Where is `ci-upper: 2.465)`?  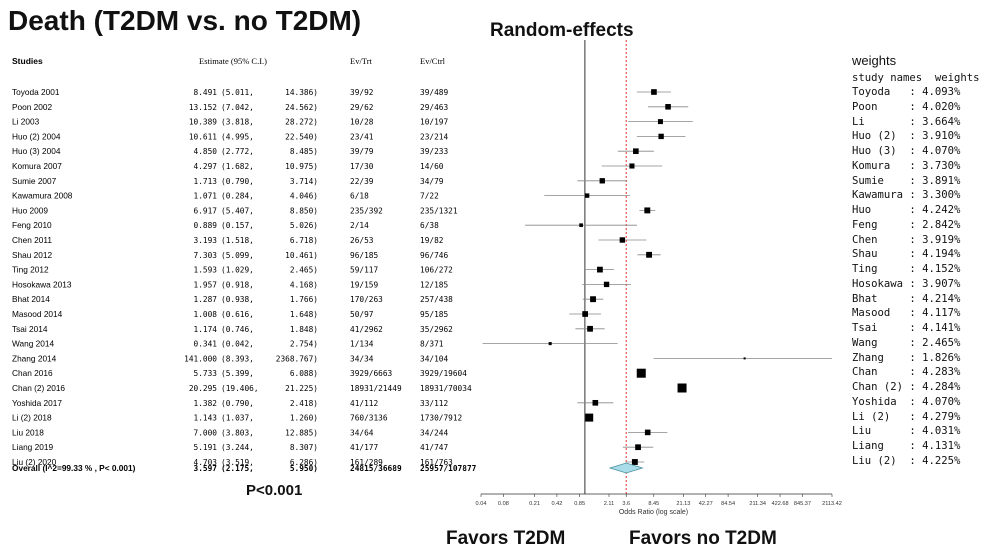 ci-upper: 2.465) is located at coordinates (304, 270).